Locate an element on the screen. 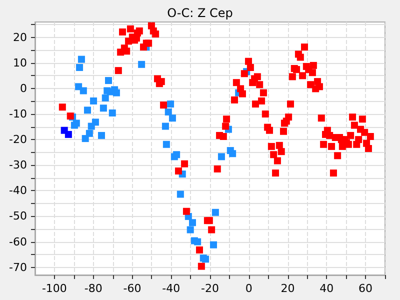  x-tick-label: -60 is located at coordinates (132, 288).